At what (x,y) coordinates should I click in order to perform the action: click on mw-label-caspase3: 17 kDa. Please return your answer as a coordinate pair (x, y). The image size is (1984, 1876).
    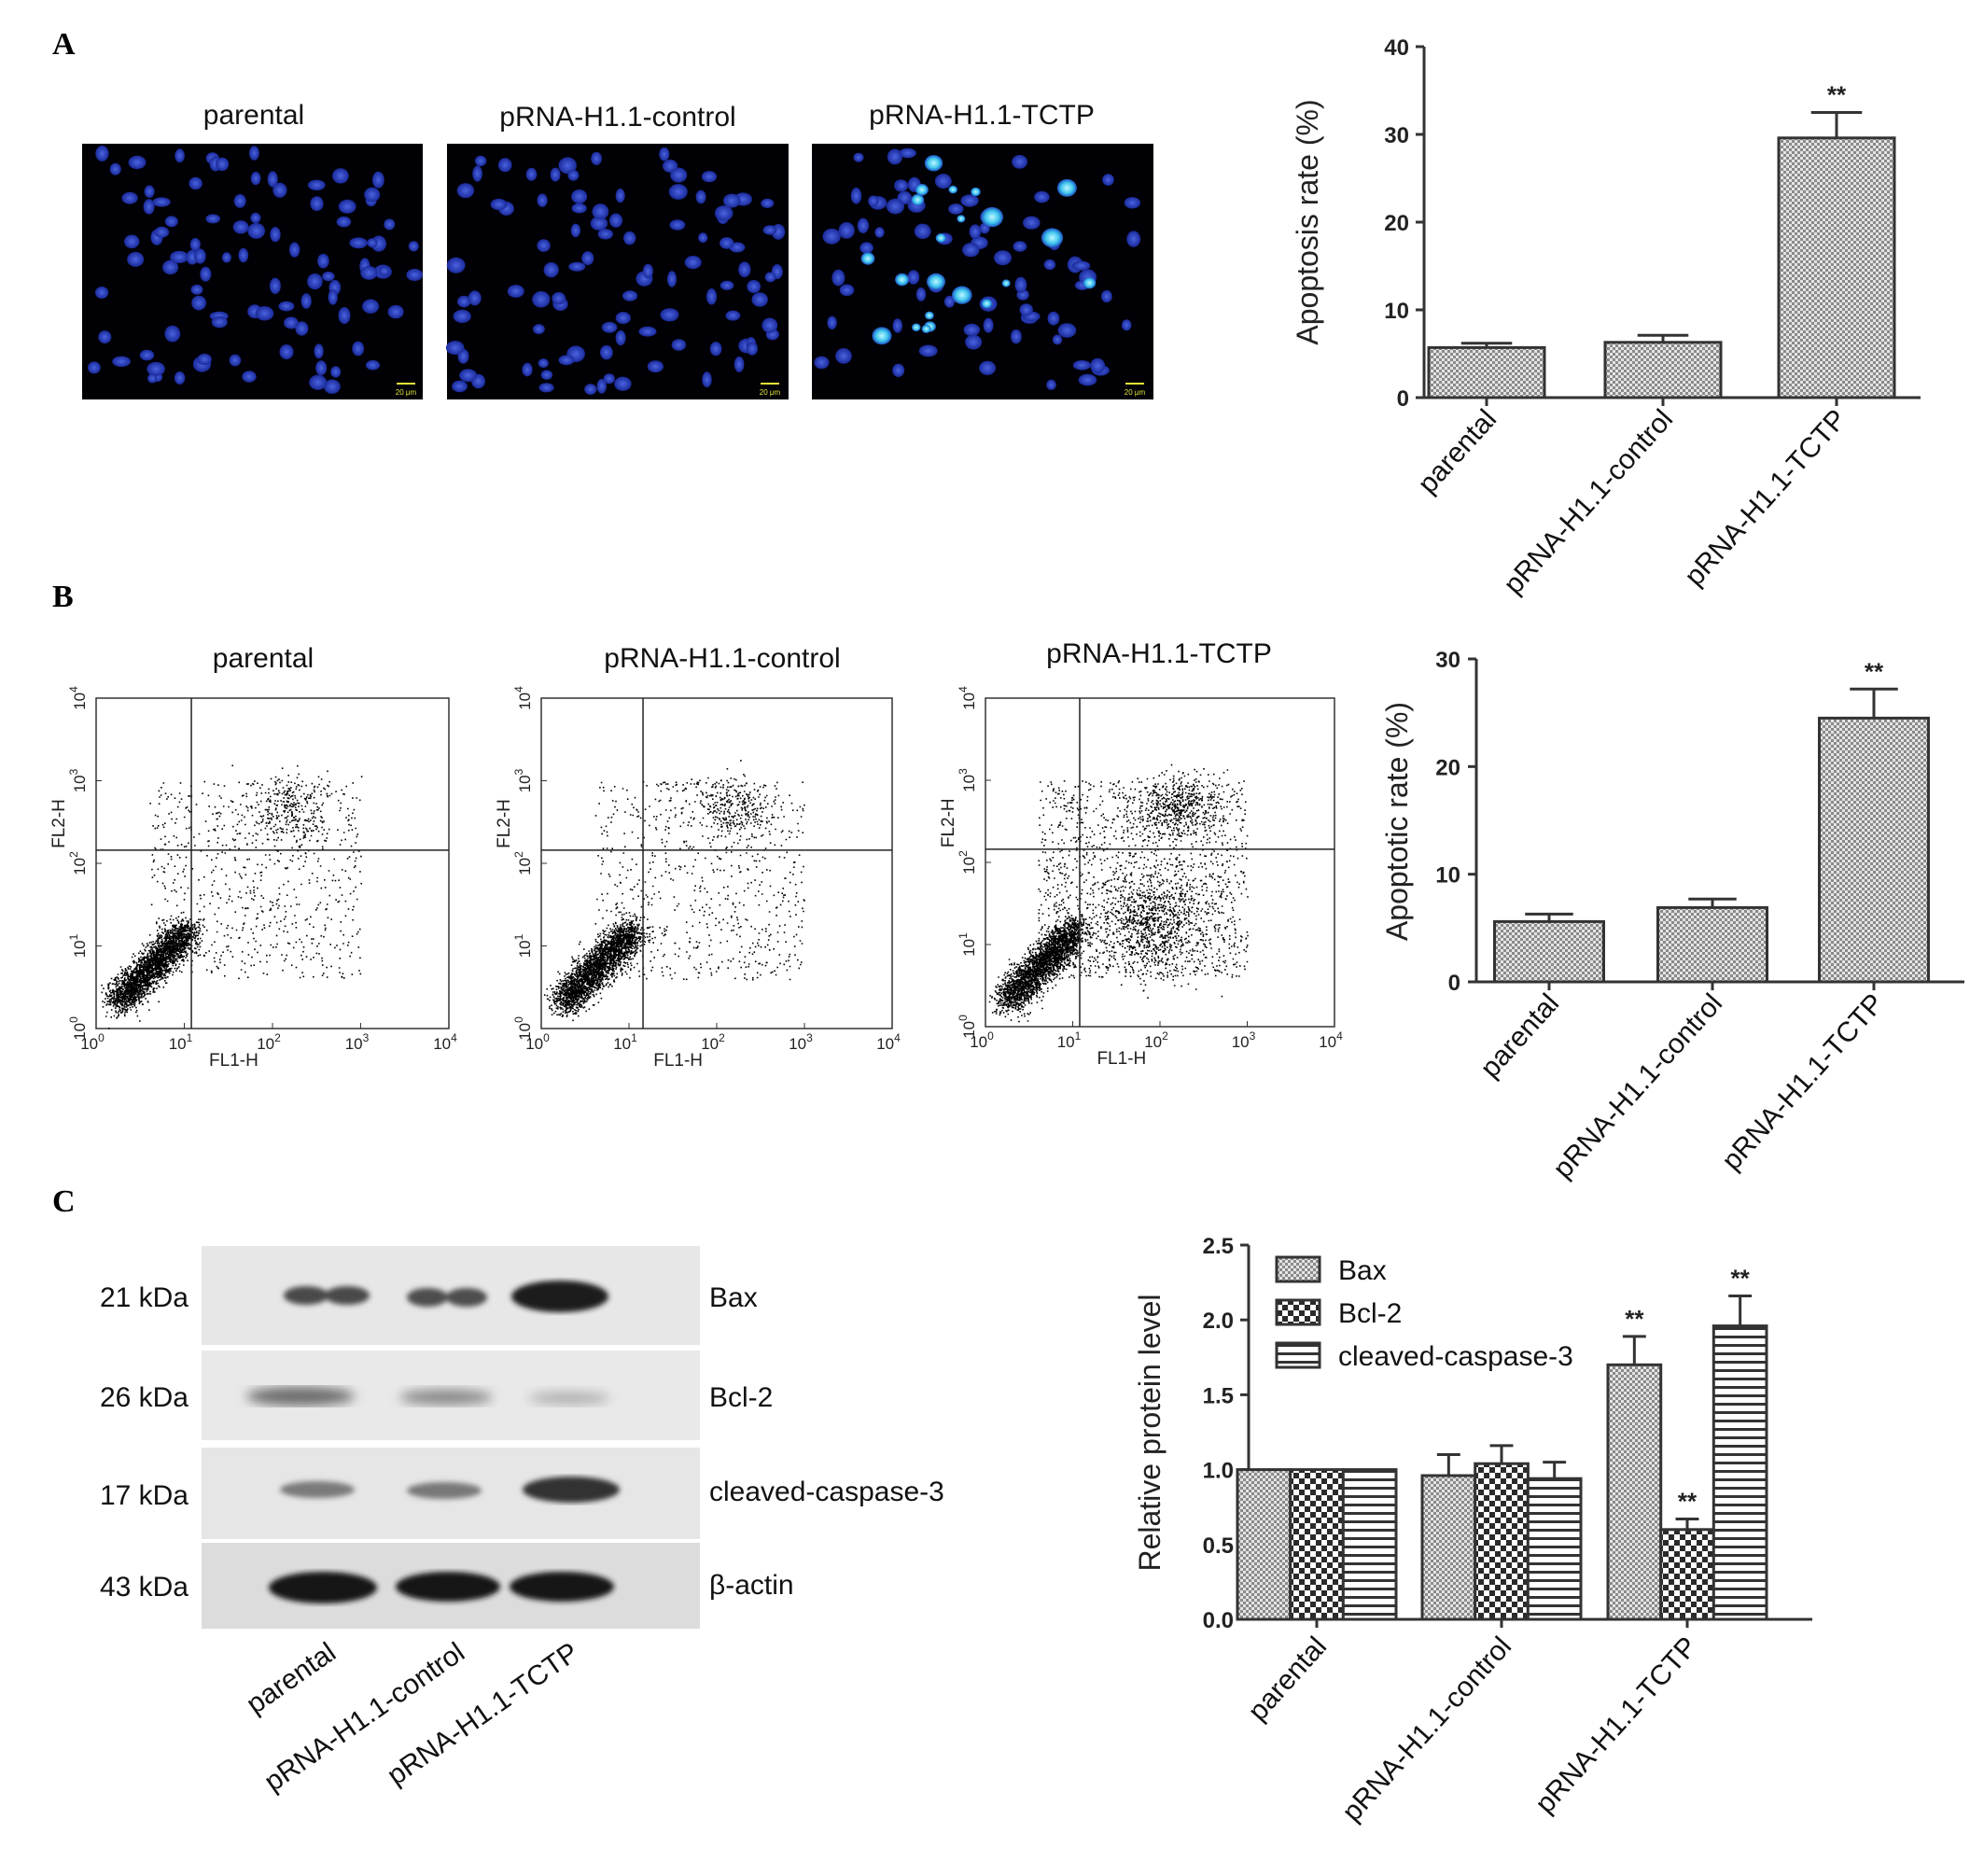
    Looking at the image, I should click on (144, 1495).